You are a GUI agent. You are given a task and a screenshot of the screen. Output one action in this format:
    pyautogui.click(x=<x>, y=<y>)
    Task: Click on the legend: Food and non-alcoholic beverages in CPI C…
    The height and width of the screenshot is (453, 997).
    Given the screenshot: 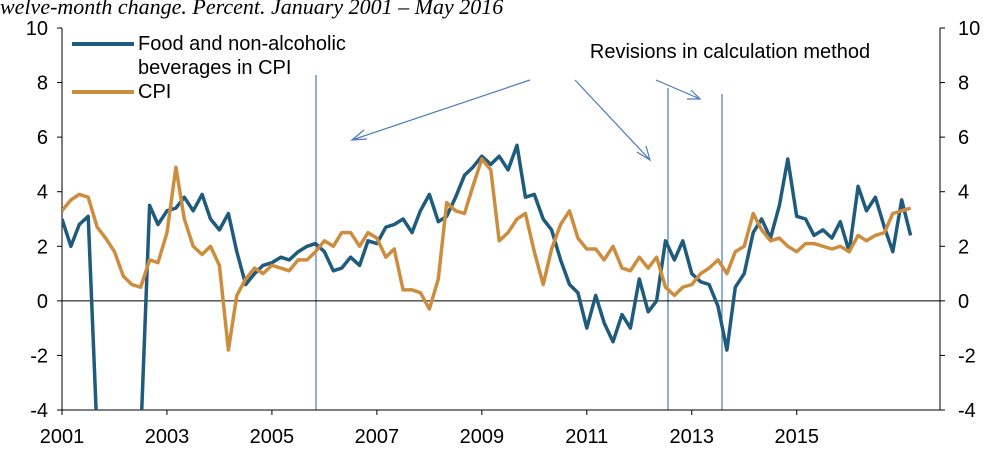 What is the action you would take?
    pyautogui.click(x=218, y=68)
    